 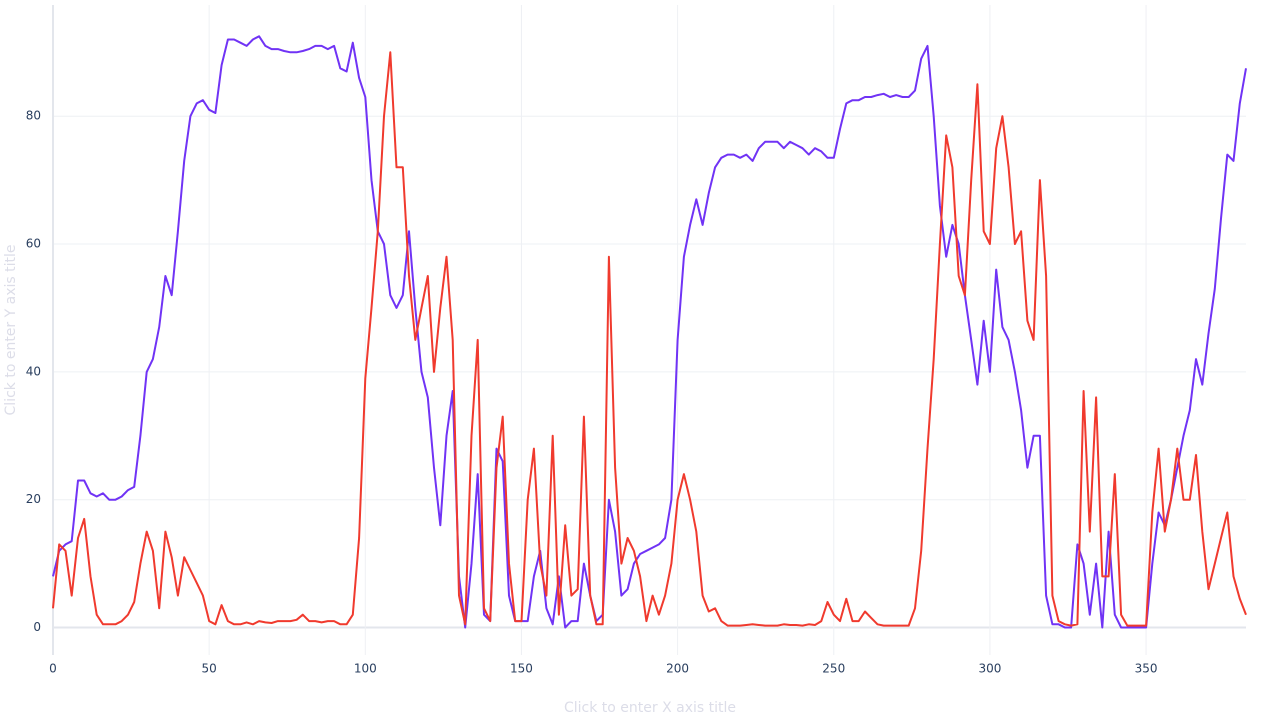 What do you see at coordinates (53, 669) in the screenshot?
I see `x-tick-label: 0` at bounding box center [53, 669].